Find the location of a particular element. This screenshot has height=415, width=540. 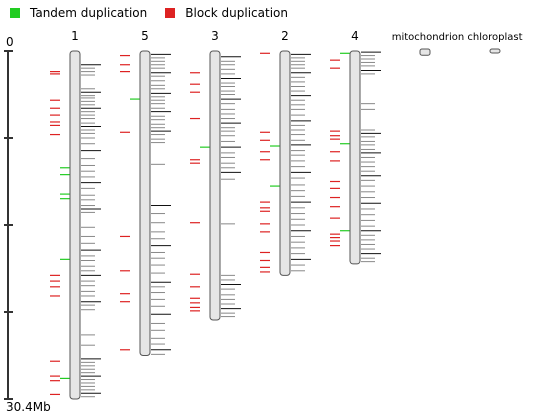

block-swatch-icon is located at coordinates (170, 13).